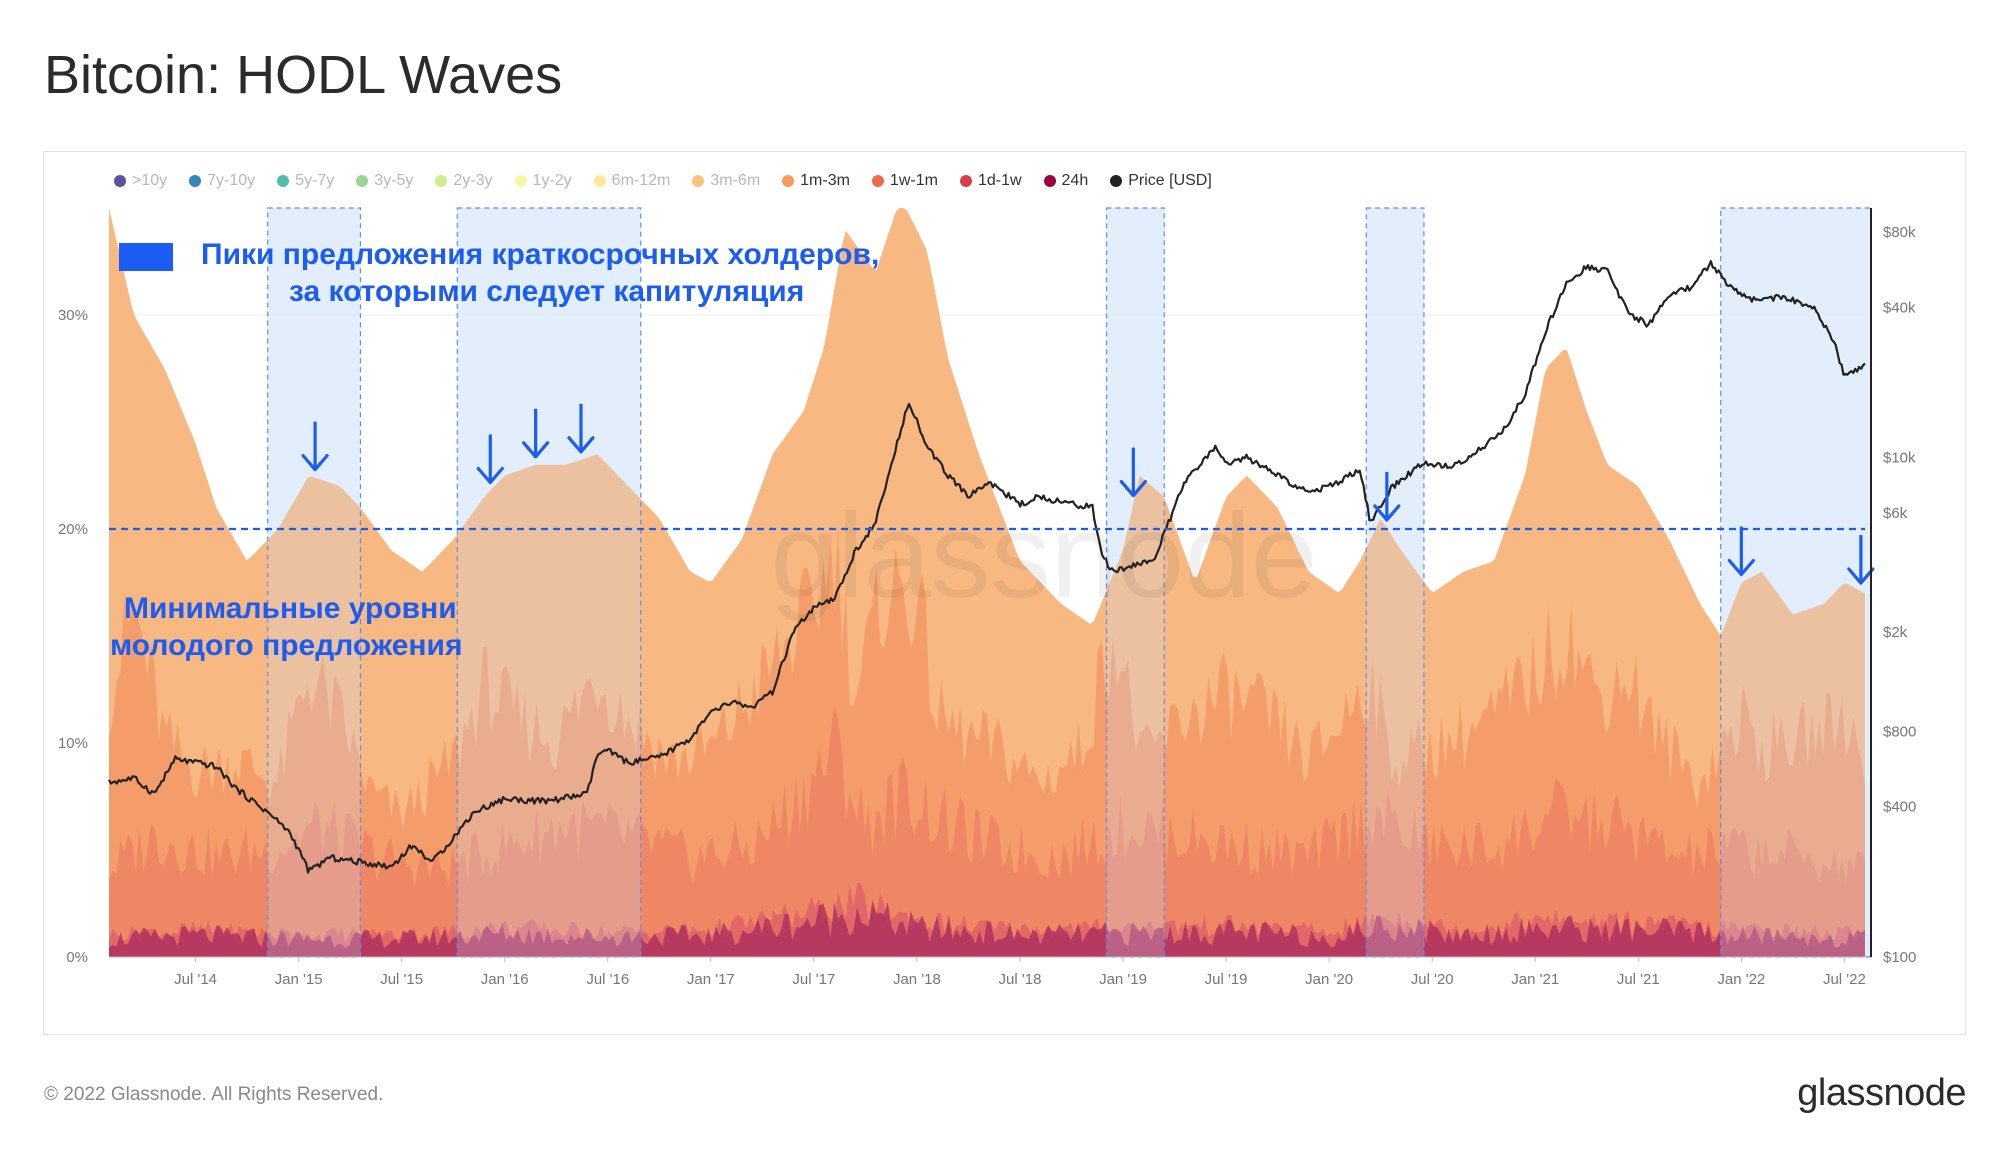  What do you see at coordinates (150, 180) in the screenshot?
I see `legend-label-0: >10y` at bounding box center [150, 180].